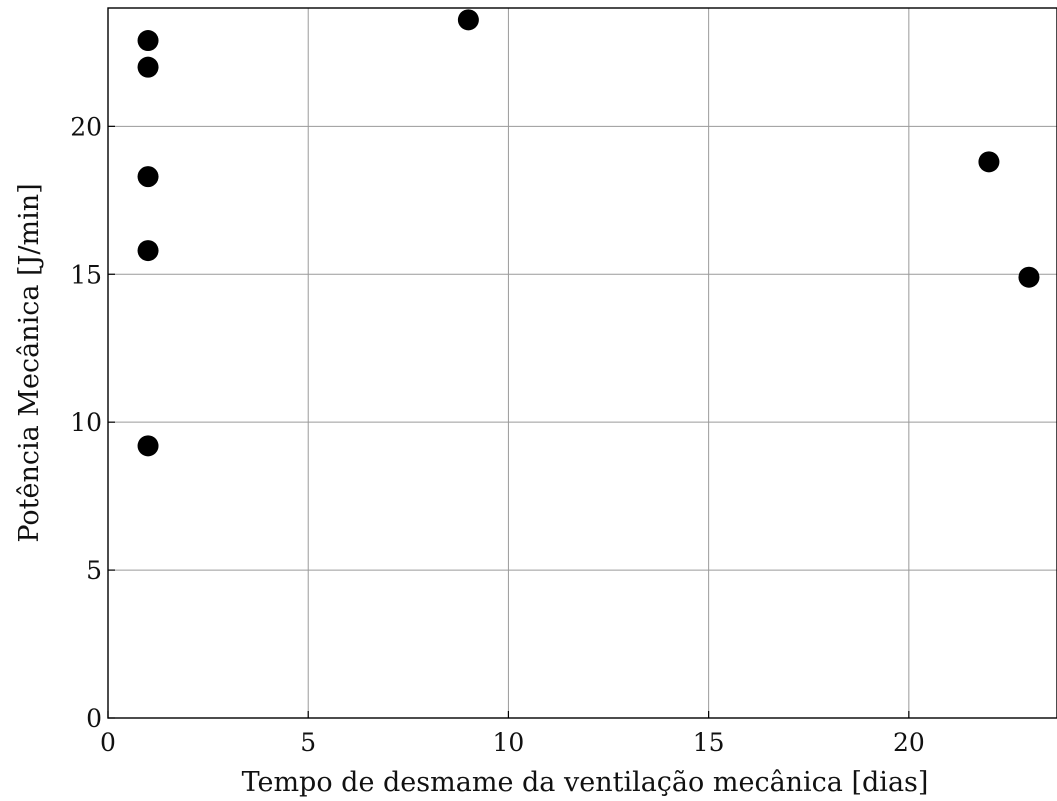  What do you see at coordinates (86, 126) in the screenshot?
I see `y-tick-label: 20` at bounding box center [86, 126].